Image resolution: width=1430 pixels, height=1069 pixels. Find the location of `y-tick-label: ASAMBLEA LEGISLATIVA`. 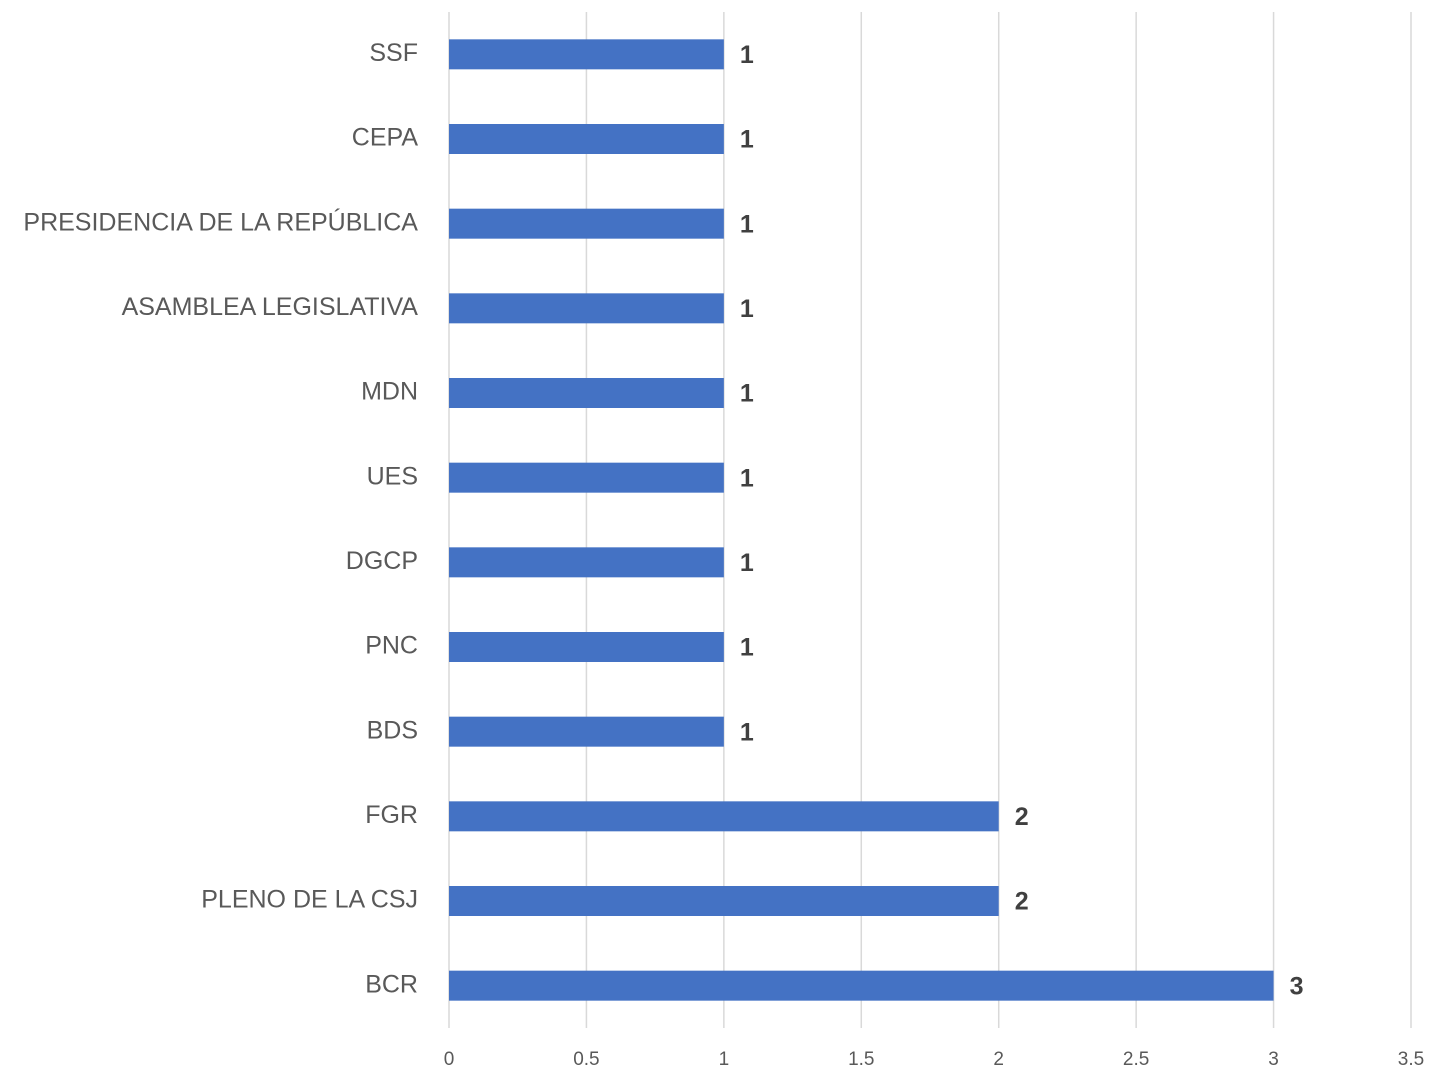

y-tick-label: ASAMBLEA LEGISLATIVA is located at coordinates (270, 307).